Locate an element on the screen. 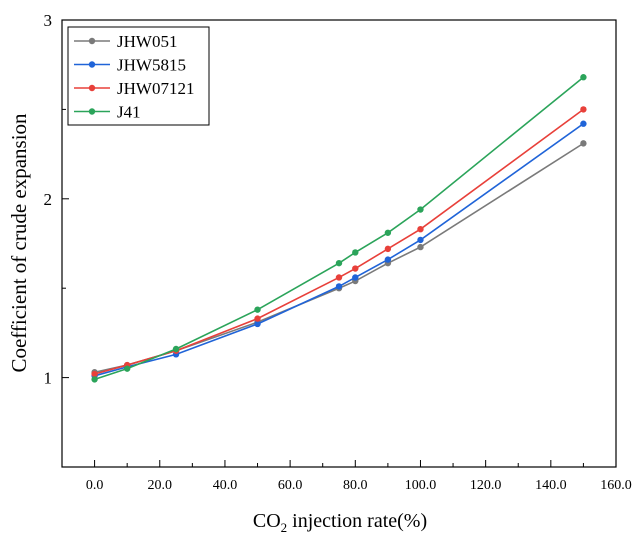 This screenshot has width=634, height=540. legend-label: JHW07121 is located at coordinates (155, 88).